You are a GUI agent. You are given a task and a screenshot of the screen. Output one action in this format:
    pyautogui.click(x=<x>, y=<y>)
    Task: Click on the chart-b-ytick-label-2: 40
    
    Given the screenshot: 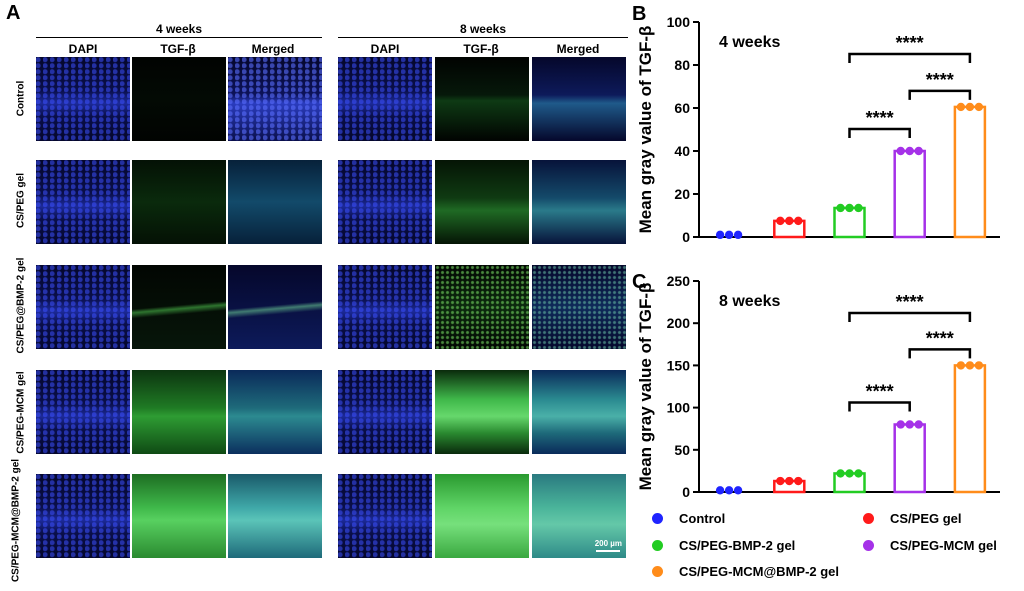 What is the action you would take?
    pyautogui.click(x=682, y=151)
    